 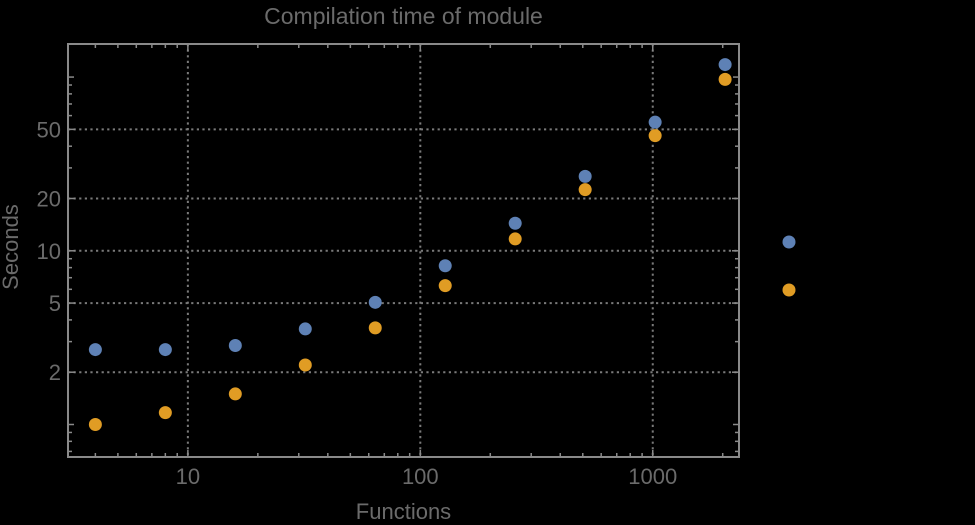 What do you see at coordinates (55, 372) in the screenshot?
I see `y-tick-label: 2` at bounding box center [55, 372].